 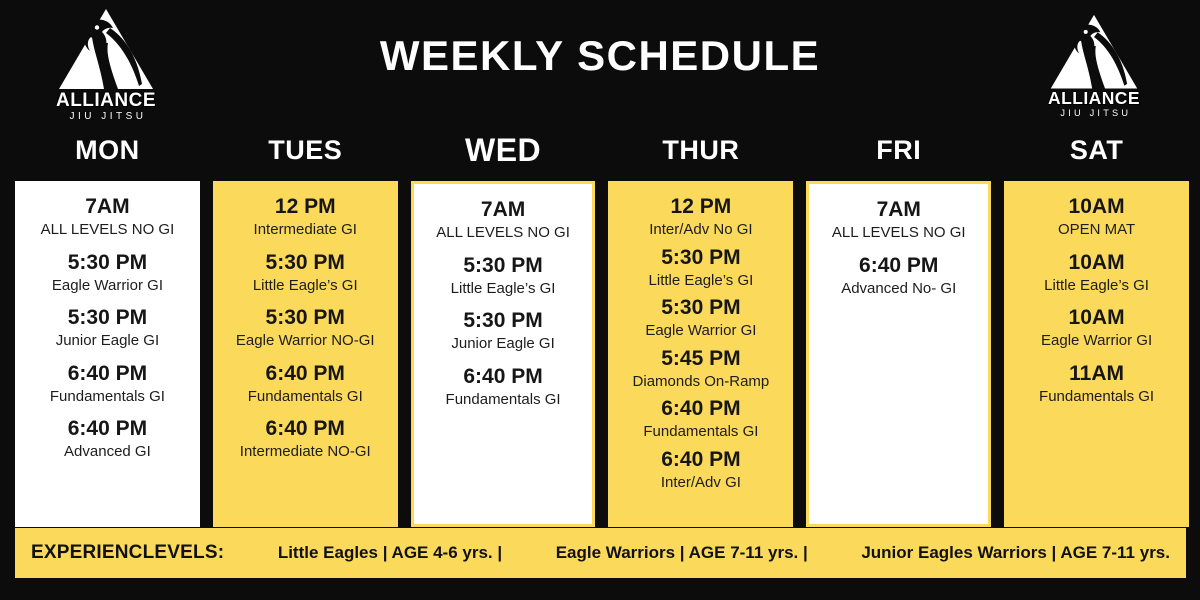 I want to click on class-entry: 10AM OPEN MAT, so click(x=1096, y=217).